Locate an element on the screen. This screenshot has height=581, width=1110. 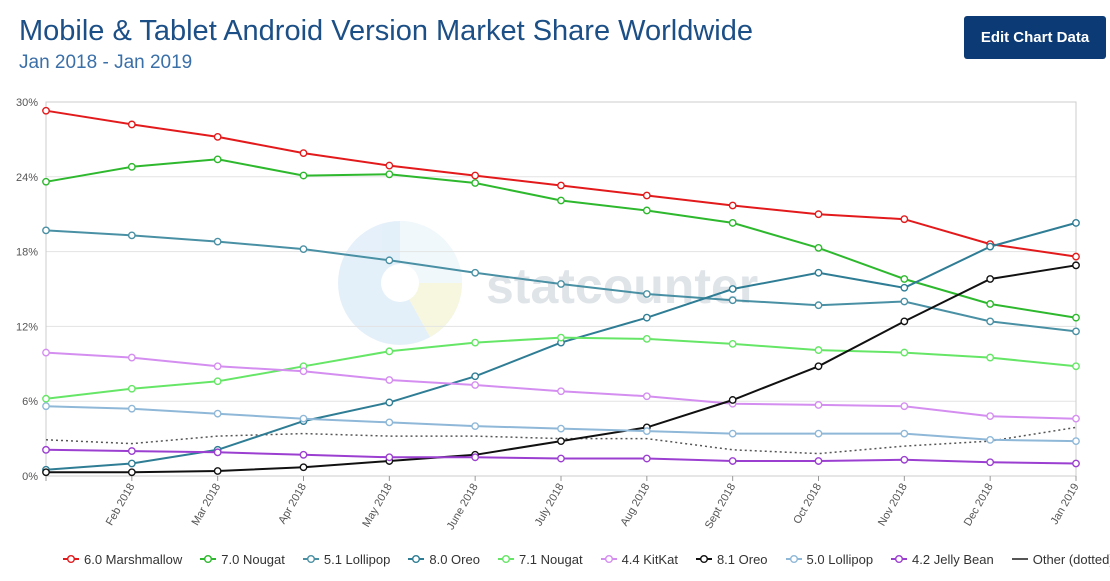
legend-item: 8.1 Oreo is located at coordinates (731, 559).